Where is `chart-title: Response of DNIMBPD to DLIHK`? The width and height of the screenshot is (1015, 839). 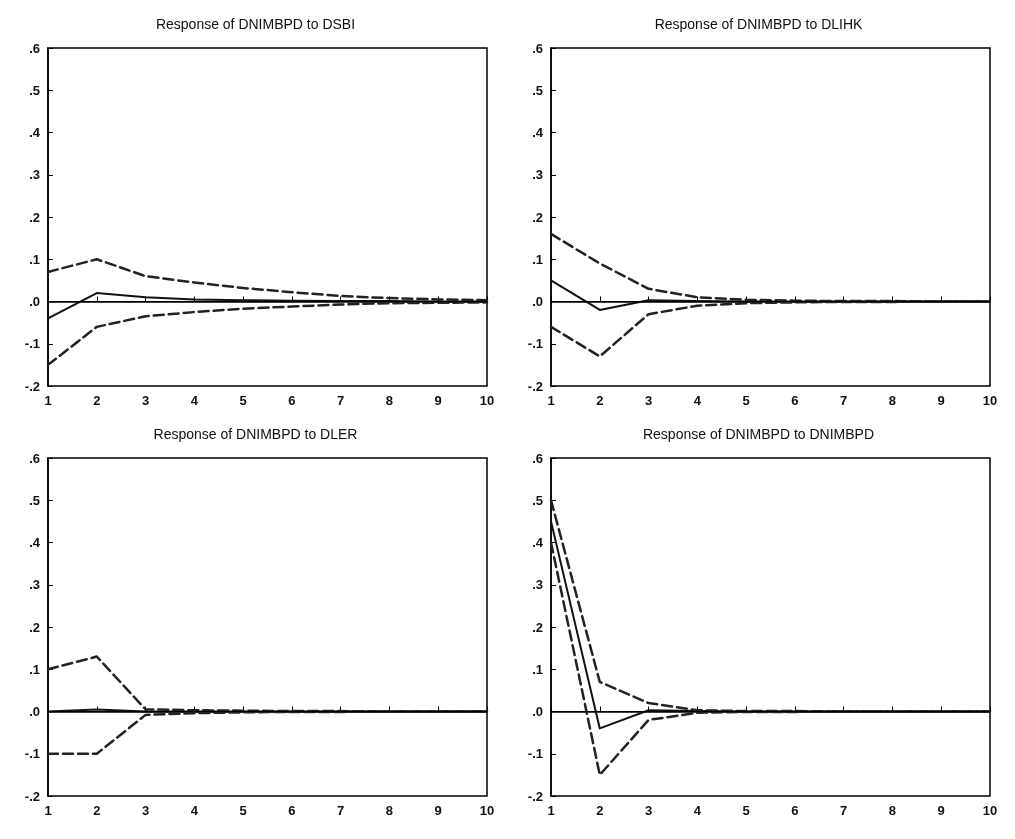
chart-title: Response of DNIMBPD to DLIHK is located at coordinates (759, 24).